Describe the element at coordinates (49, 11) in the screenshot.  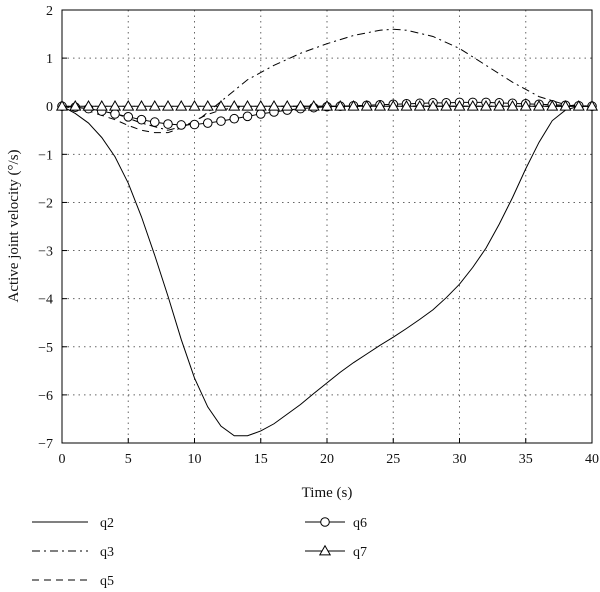
I see `y-tick-label: 2` at that location.